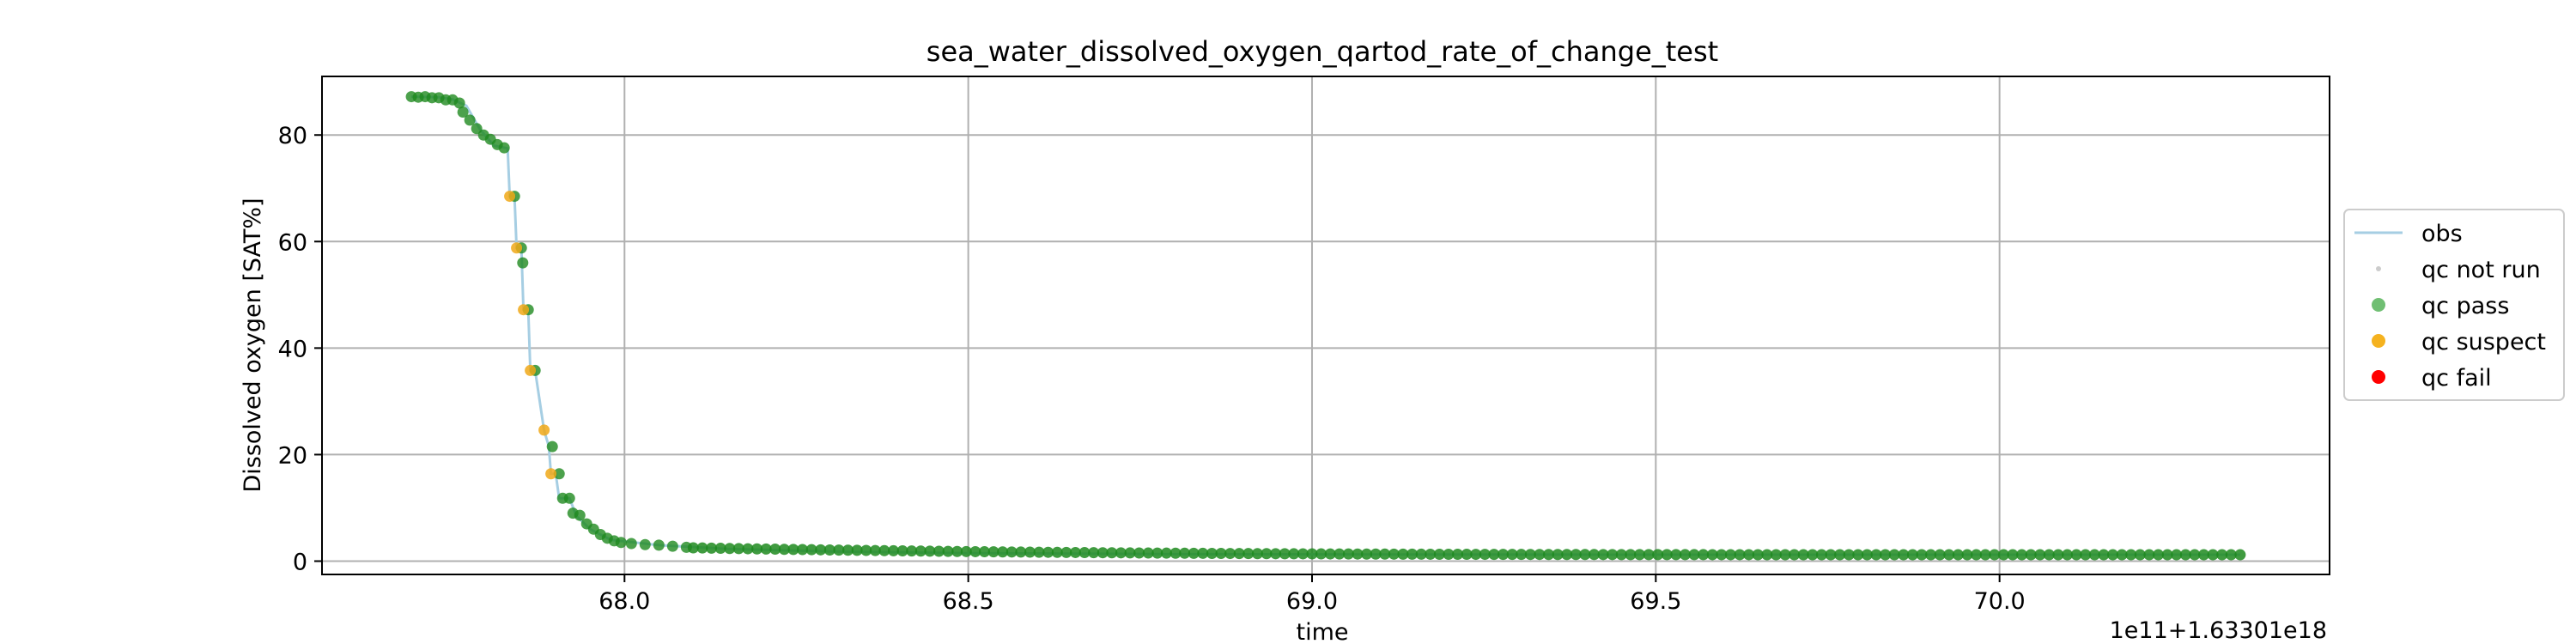  What do you see at coordinates (300, 562) in the screenshot?
I see `y-tick-label: 0` at bounding box center [300, 562].